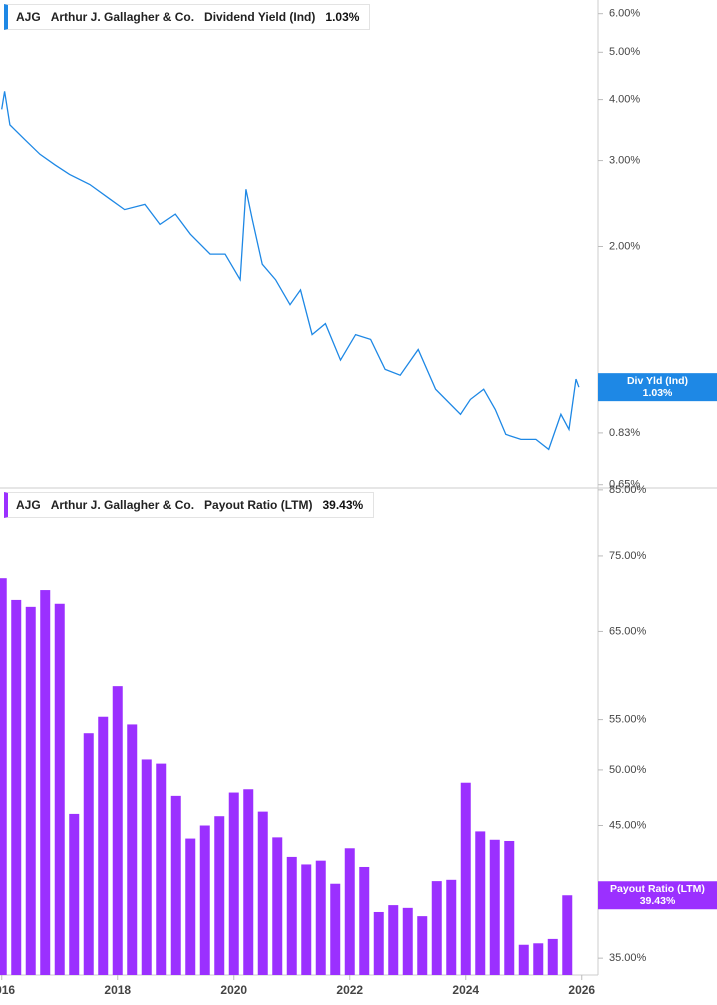 Image resolution: width=717 pixels, height=1005 pixels. I want to click on y-tick-label: 75.00%, so click(628, 556).